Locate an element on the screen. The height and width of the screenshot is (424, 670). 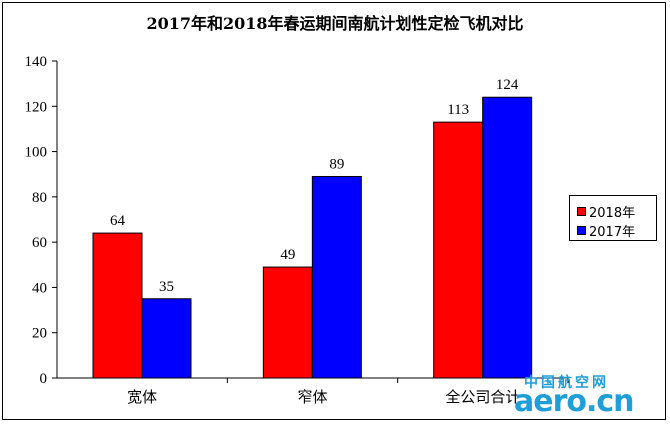
y-tick-label: 80 is located at coordinates (39, 198).